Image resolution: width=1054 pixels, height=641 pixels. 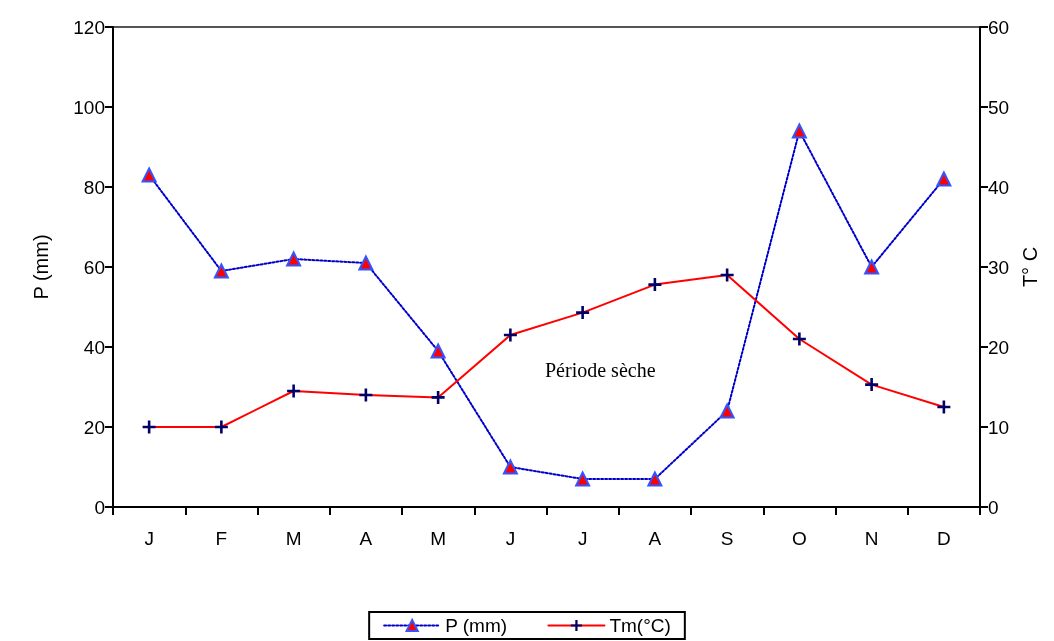 I want to click on y-tick-label: 0, so click(x=99, y=507).